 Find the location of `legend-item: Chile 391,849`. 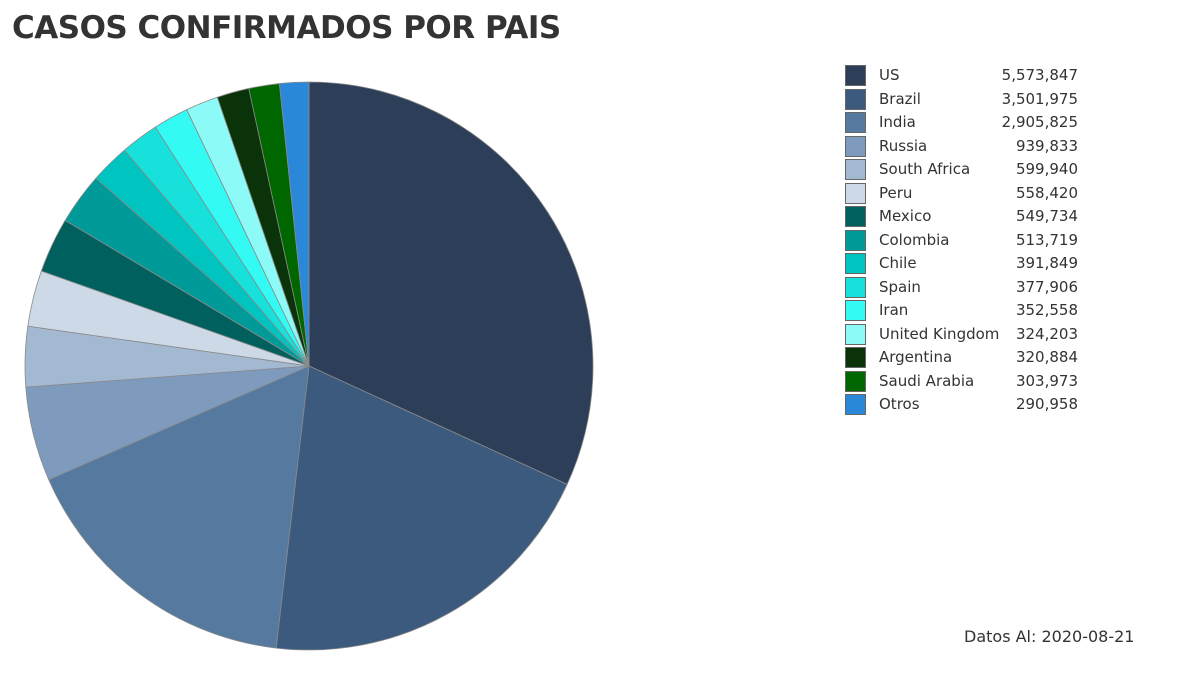

legend-item: Chile 391,849 is located at coordinates (975, 264).